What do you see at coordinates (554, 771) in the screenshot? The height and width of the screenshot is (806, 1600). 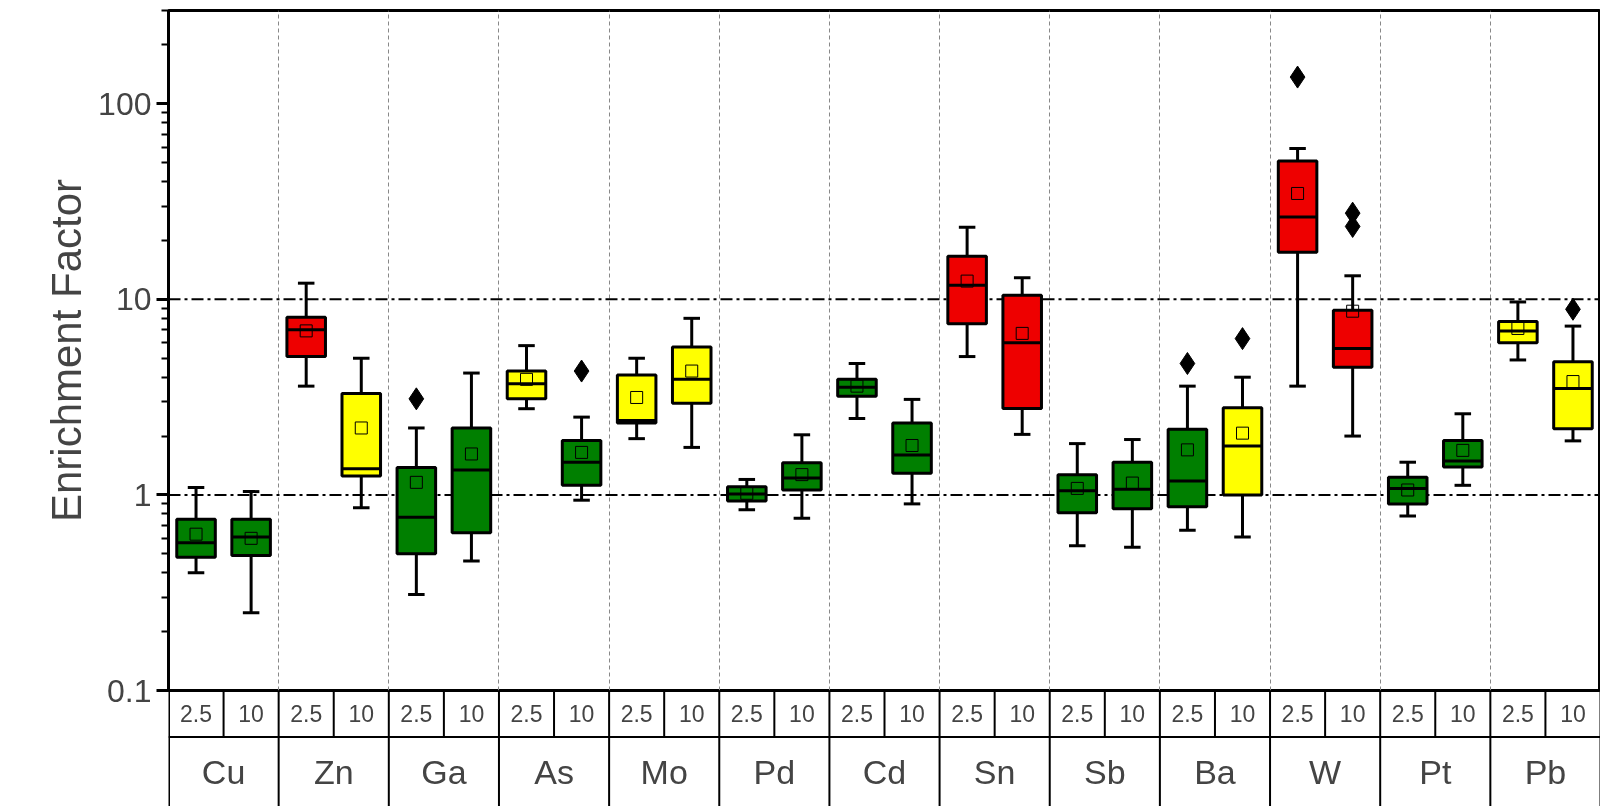 I see `x-tick-label: As` at bounding box center [554, 771].